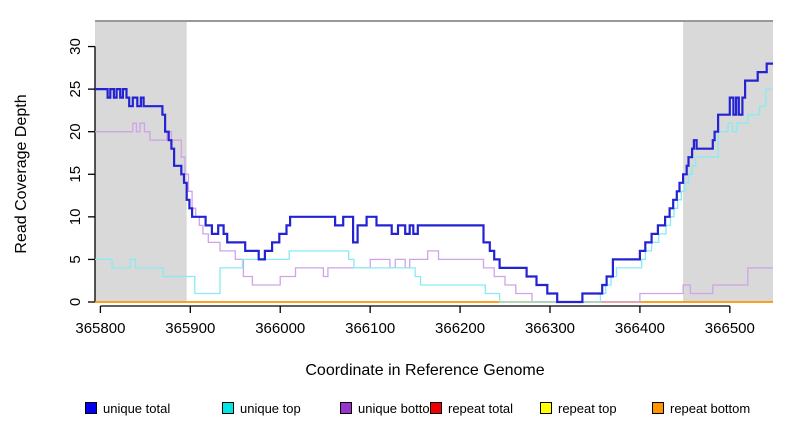  What do you see at coordinates (75, 302) in the screenshot?
I see `y-tick-label: 0` at bounding box center [75, 302].